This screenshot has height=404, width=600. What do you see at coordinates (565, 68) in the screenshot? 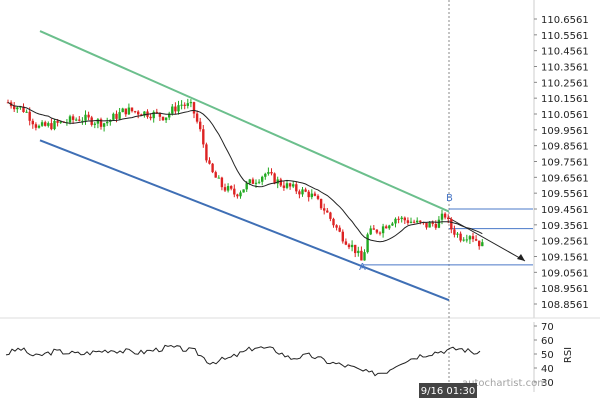
I see `price-tick-label: 110.3561` at bounding box center [565, 68].